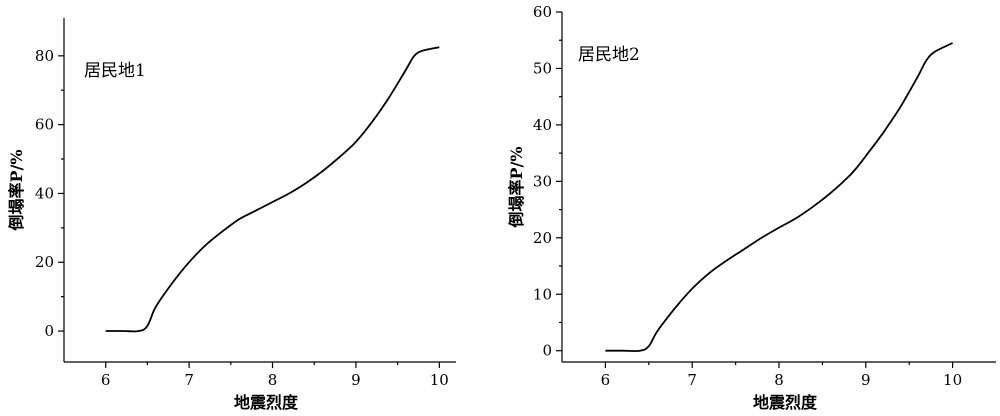  What do you see at coordinates (44, 56) in the screenshot?
I see `y-tick-label: 80` at bounding box center [44, 56].